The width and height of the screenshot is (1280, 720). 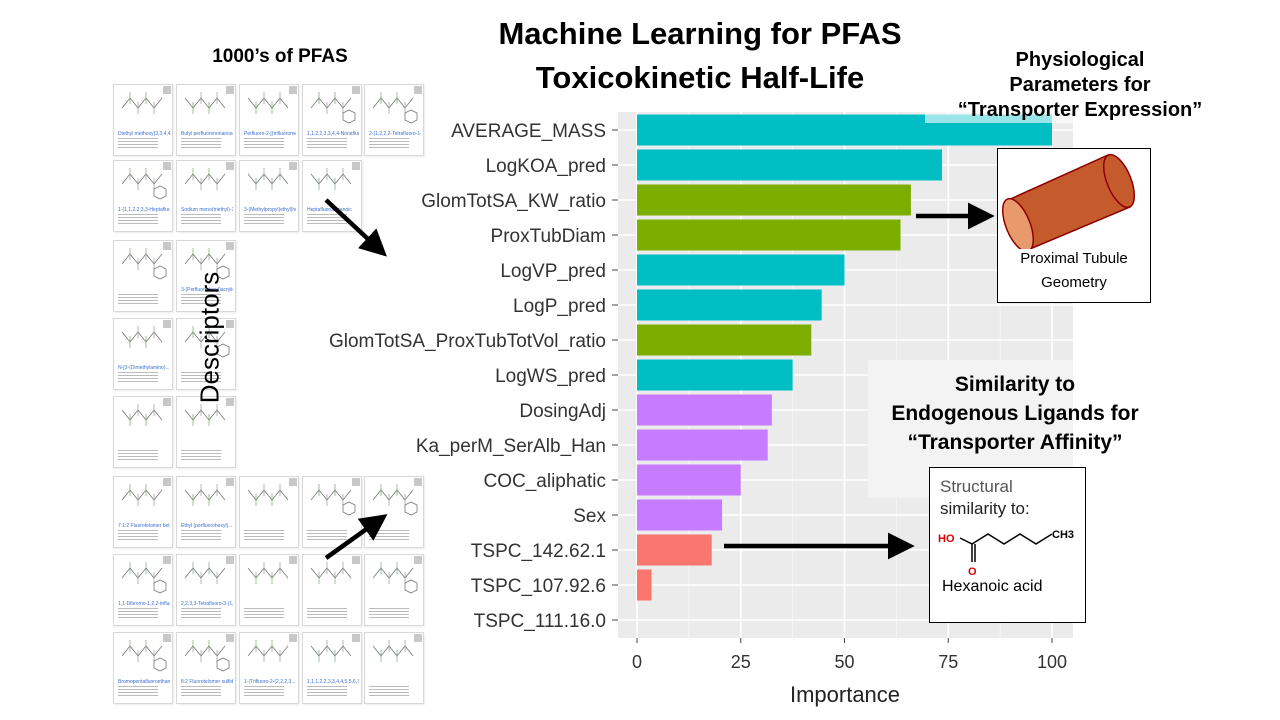 What do you see at coordinates (553, 271) in the screenshot?
I see `category-label: LogVP_pred` at bounding box center [553, 271].